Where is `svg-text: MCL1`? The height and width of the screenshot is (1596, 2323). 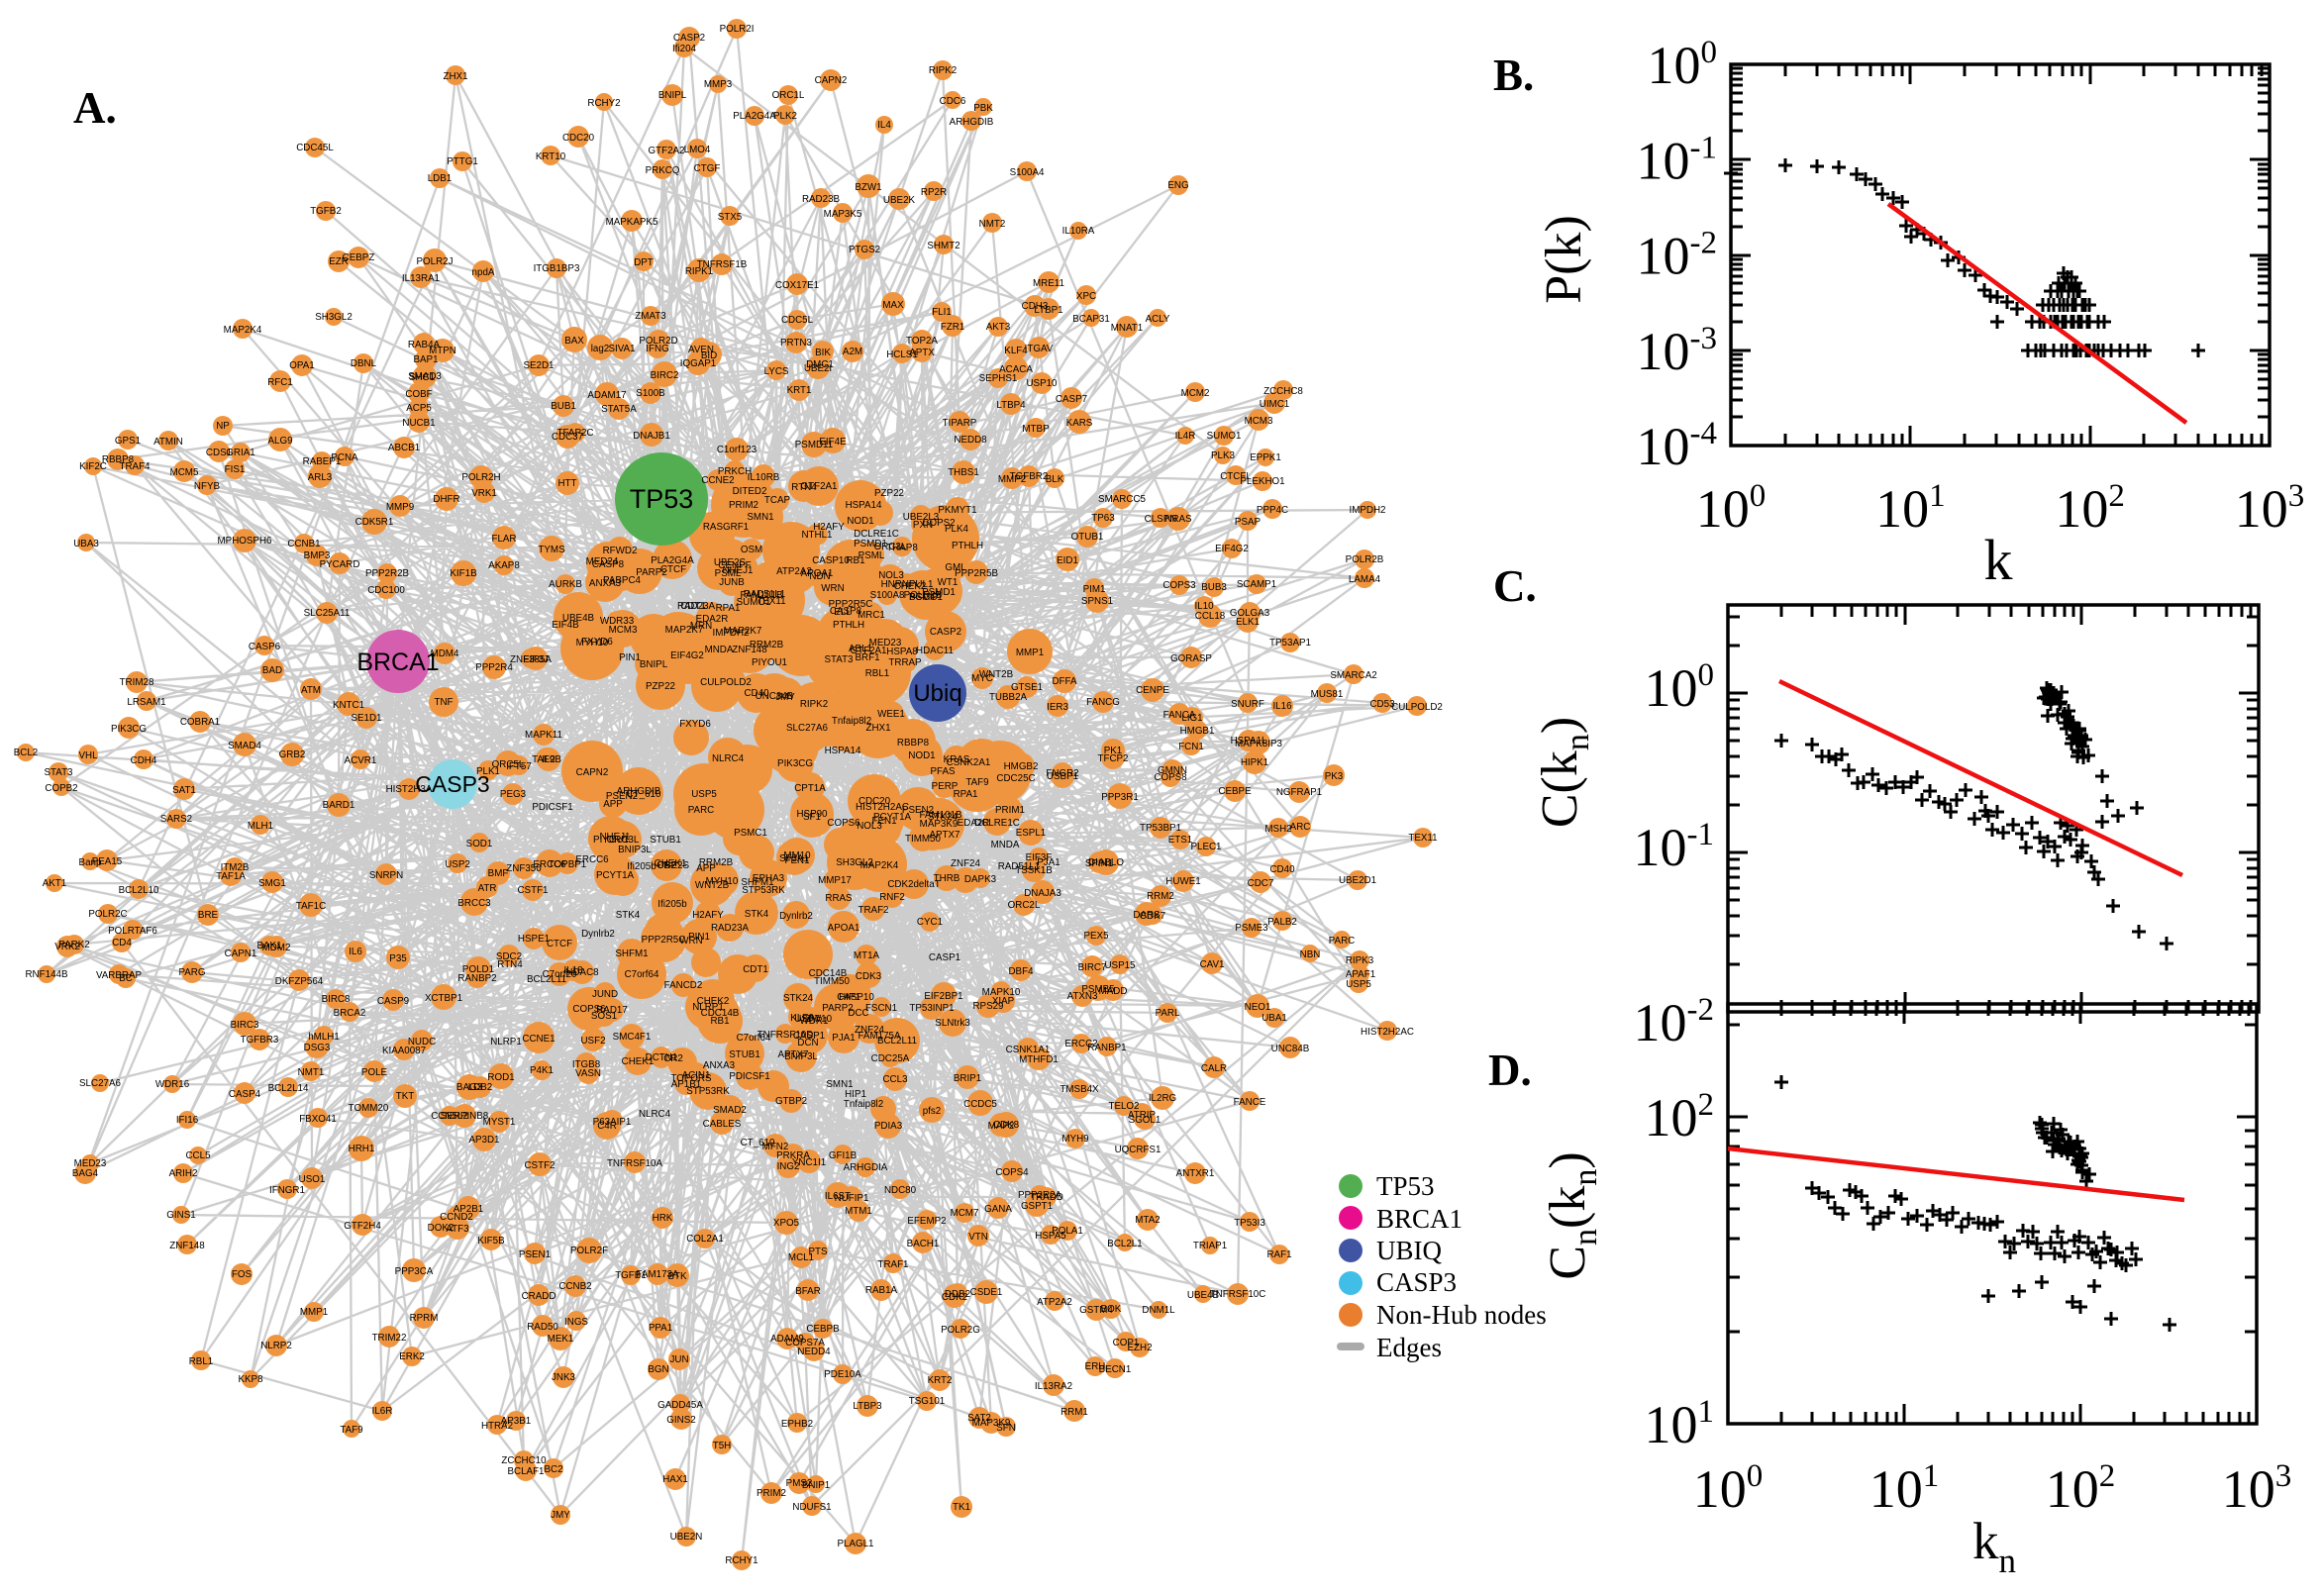 svg-text: MCL1 is located at coordinates (801, 1257).